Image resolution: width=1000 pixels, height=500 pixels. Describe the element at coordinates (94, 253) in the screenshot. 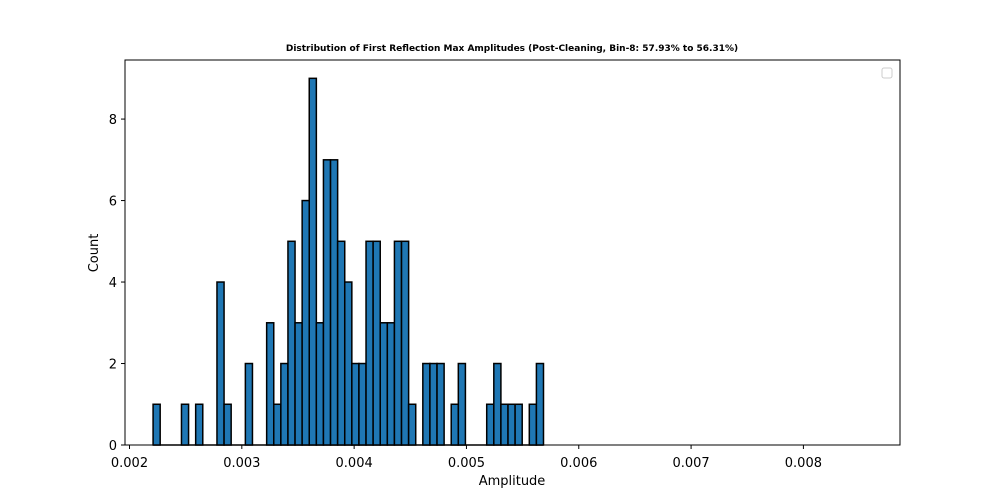

I see `y-axis-label: Count` at that location.